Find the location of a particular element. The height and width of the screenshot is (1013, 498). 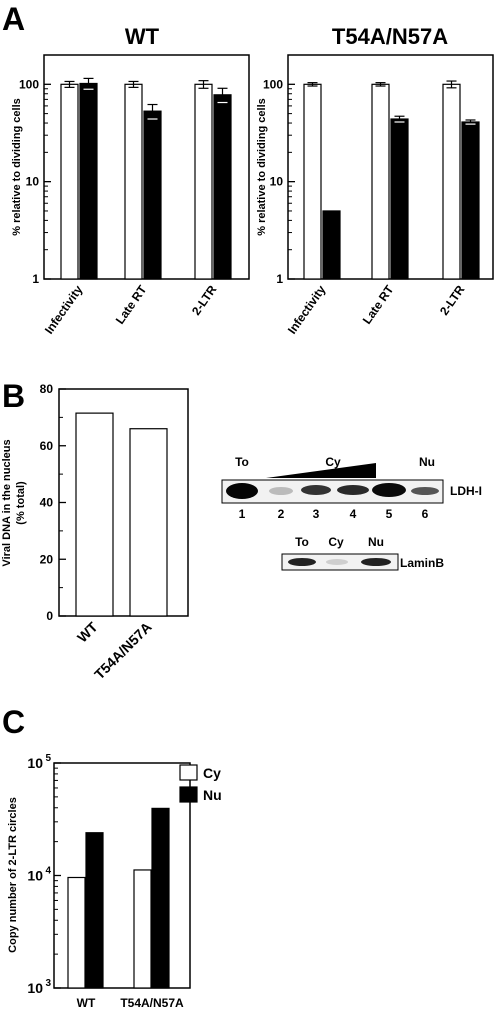

blot-lamin-lane-to: To is located at coordinates (302, 542).